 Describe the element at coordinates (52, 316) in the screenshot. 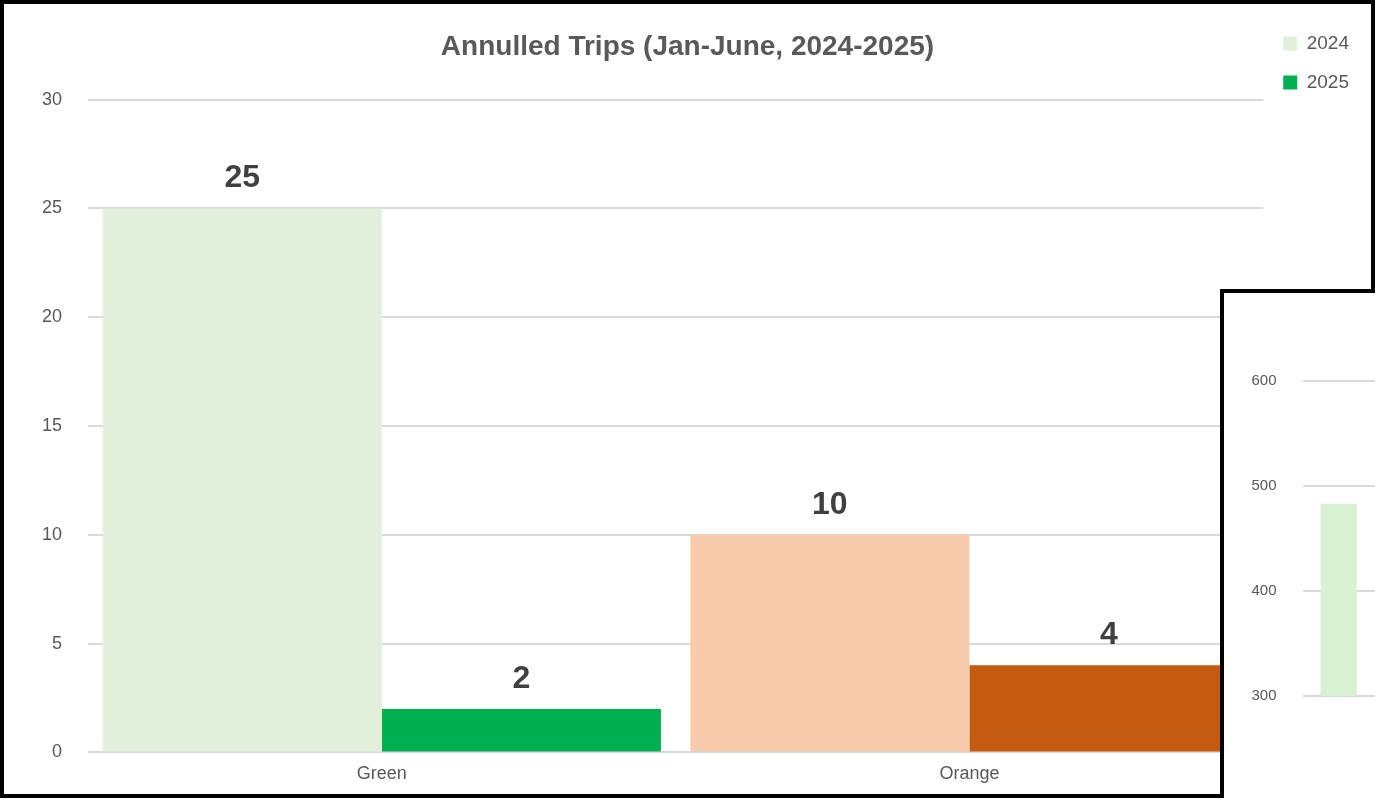

I see `y-tick-label: 20` at that location.